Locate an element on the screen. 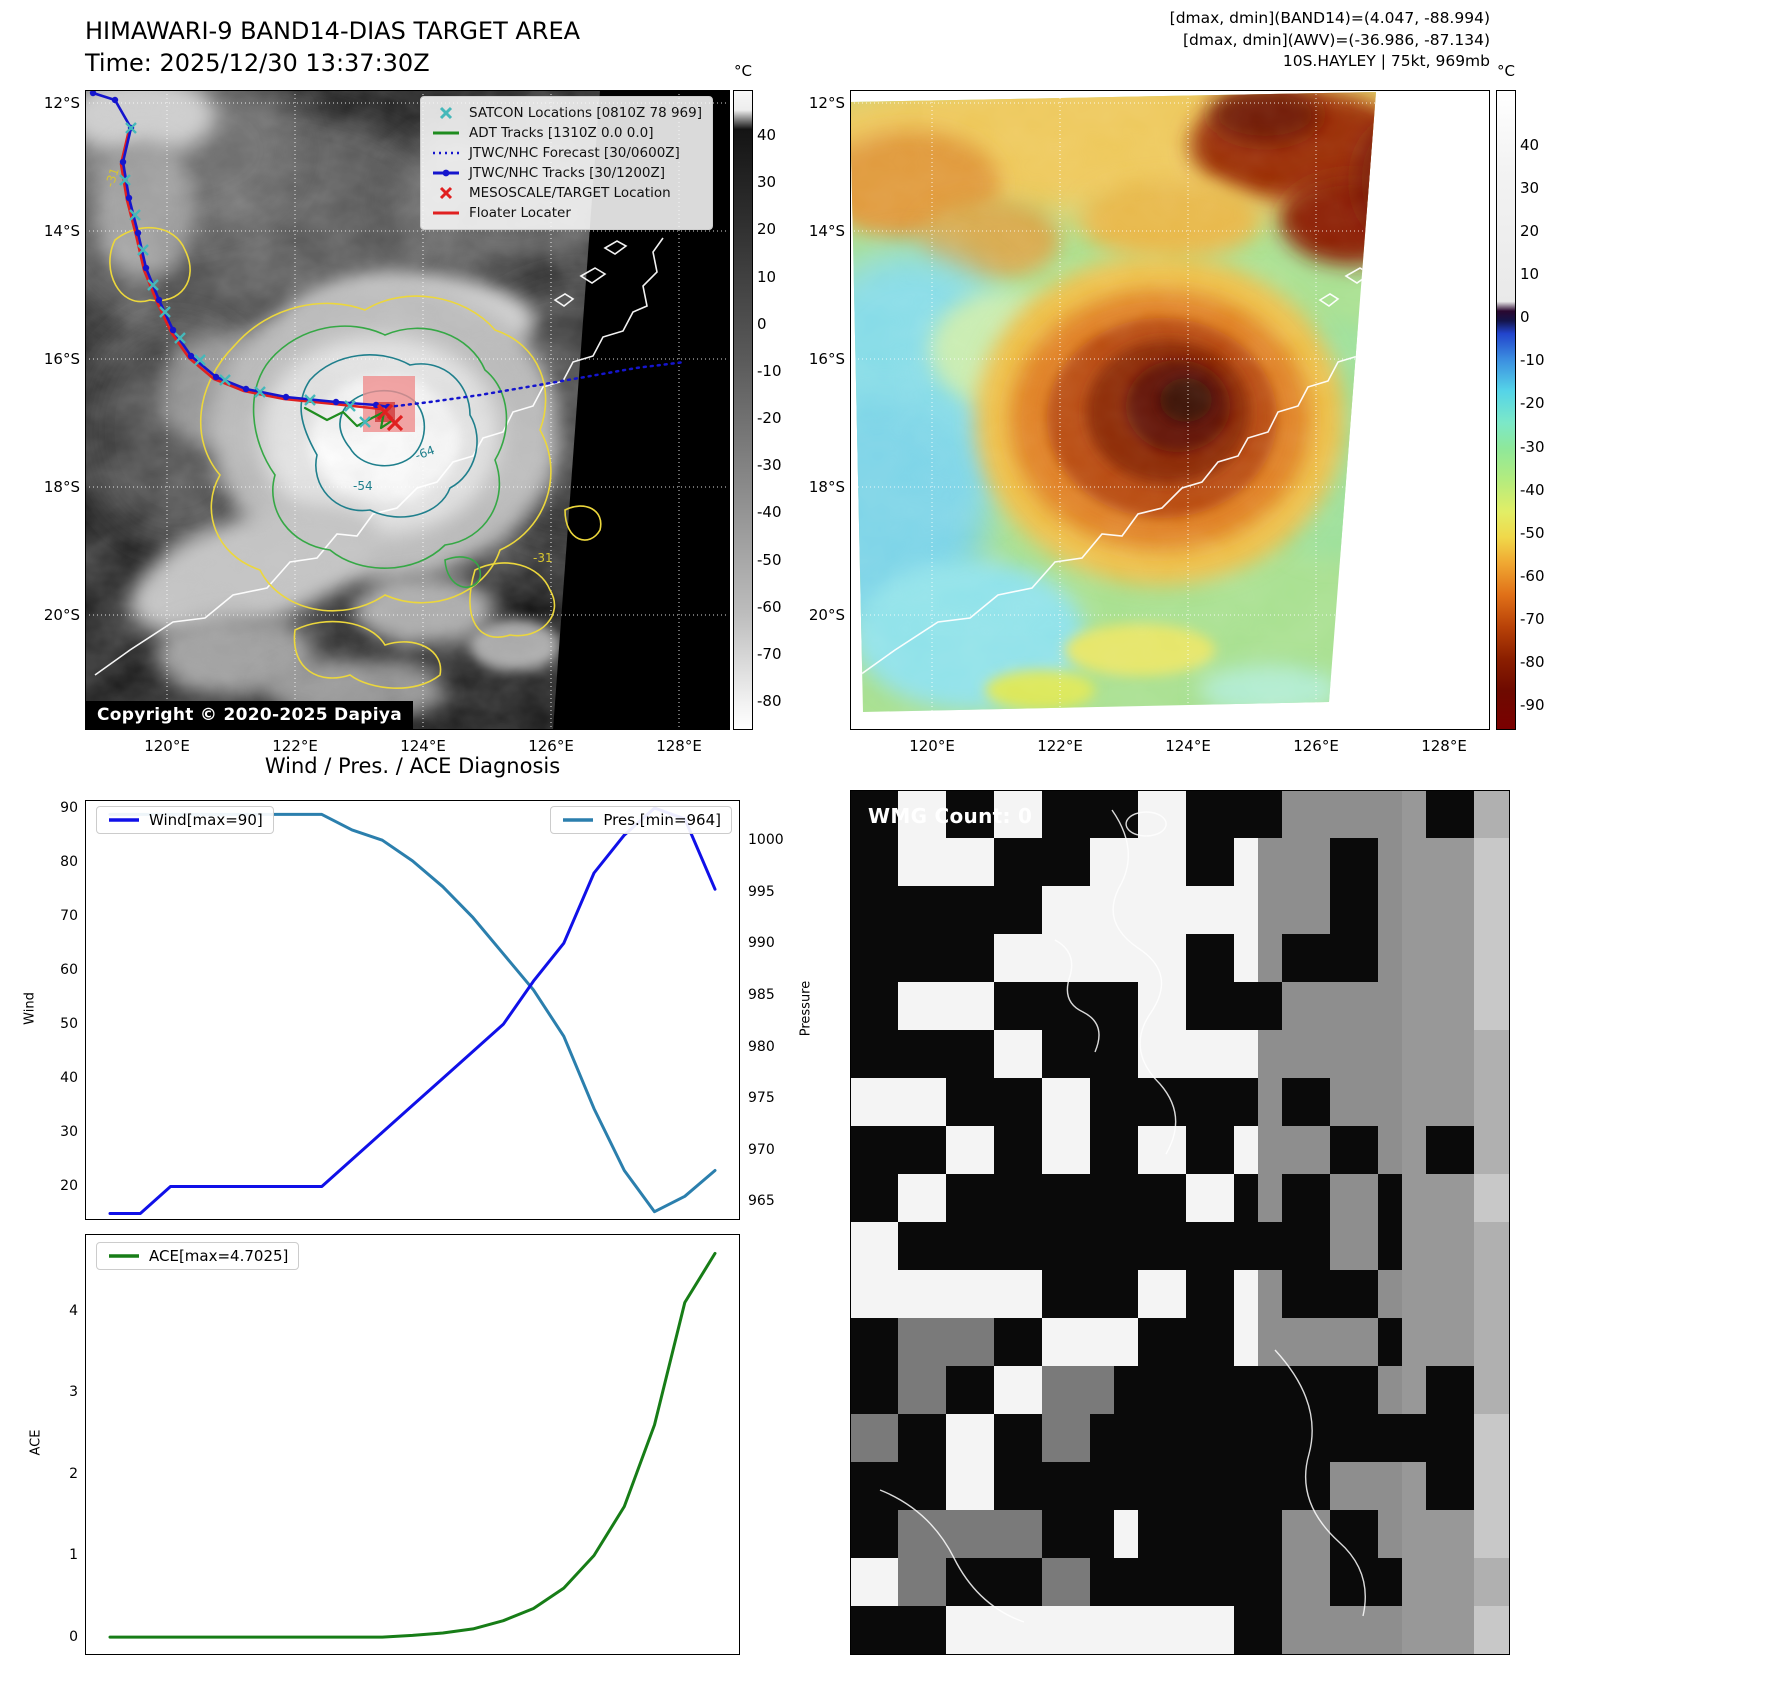  awv-colorbar-tick: -60 is located at coordinates (1532, 575).